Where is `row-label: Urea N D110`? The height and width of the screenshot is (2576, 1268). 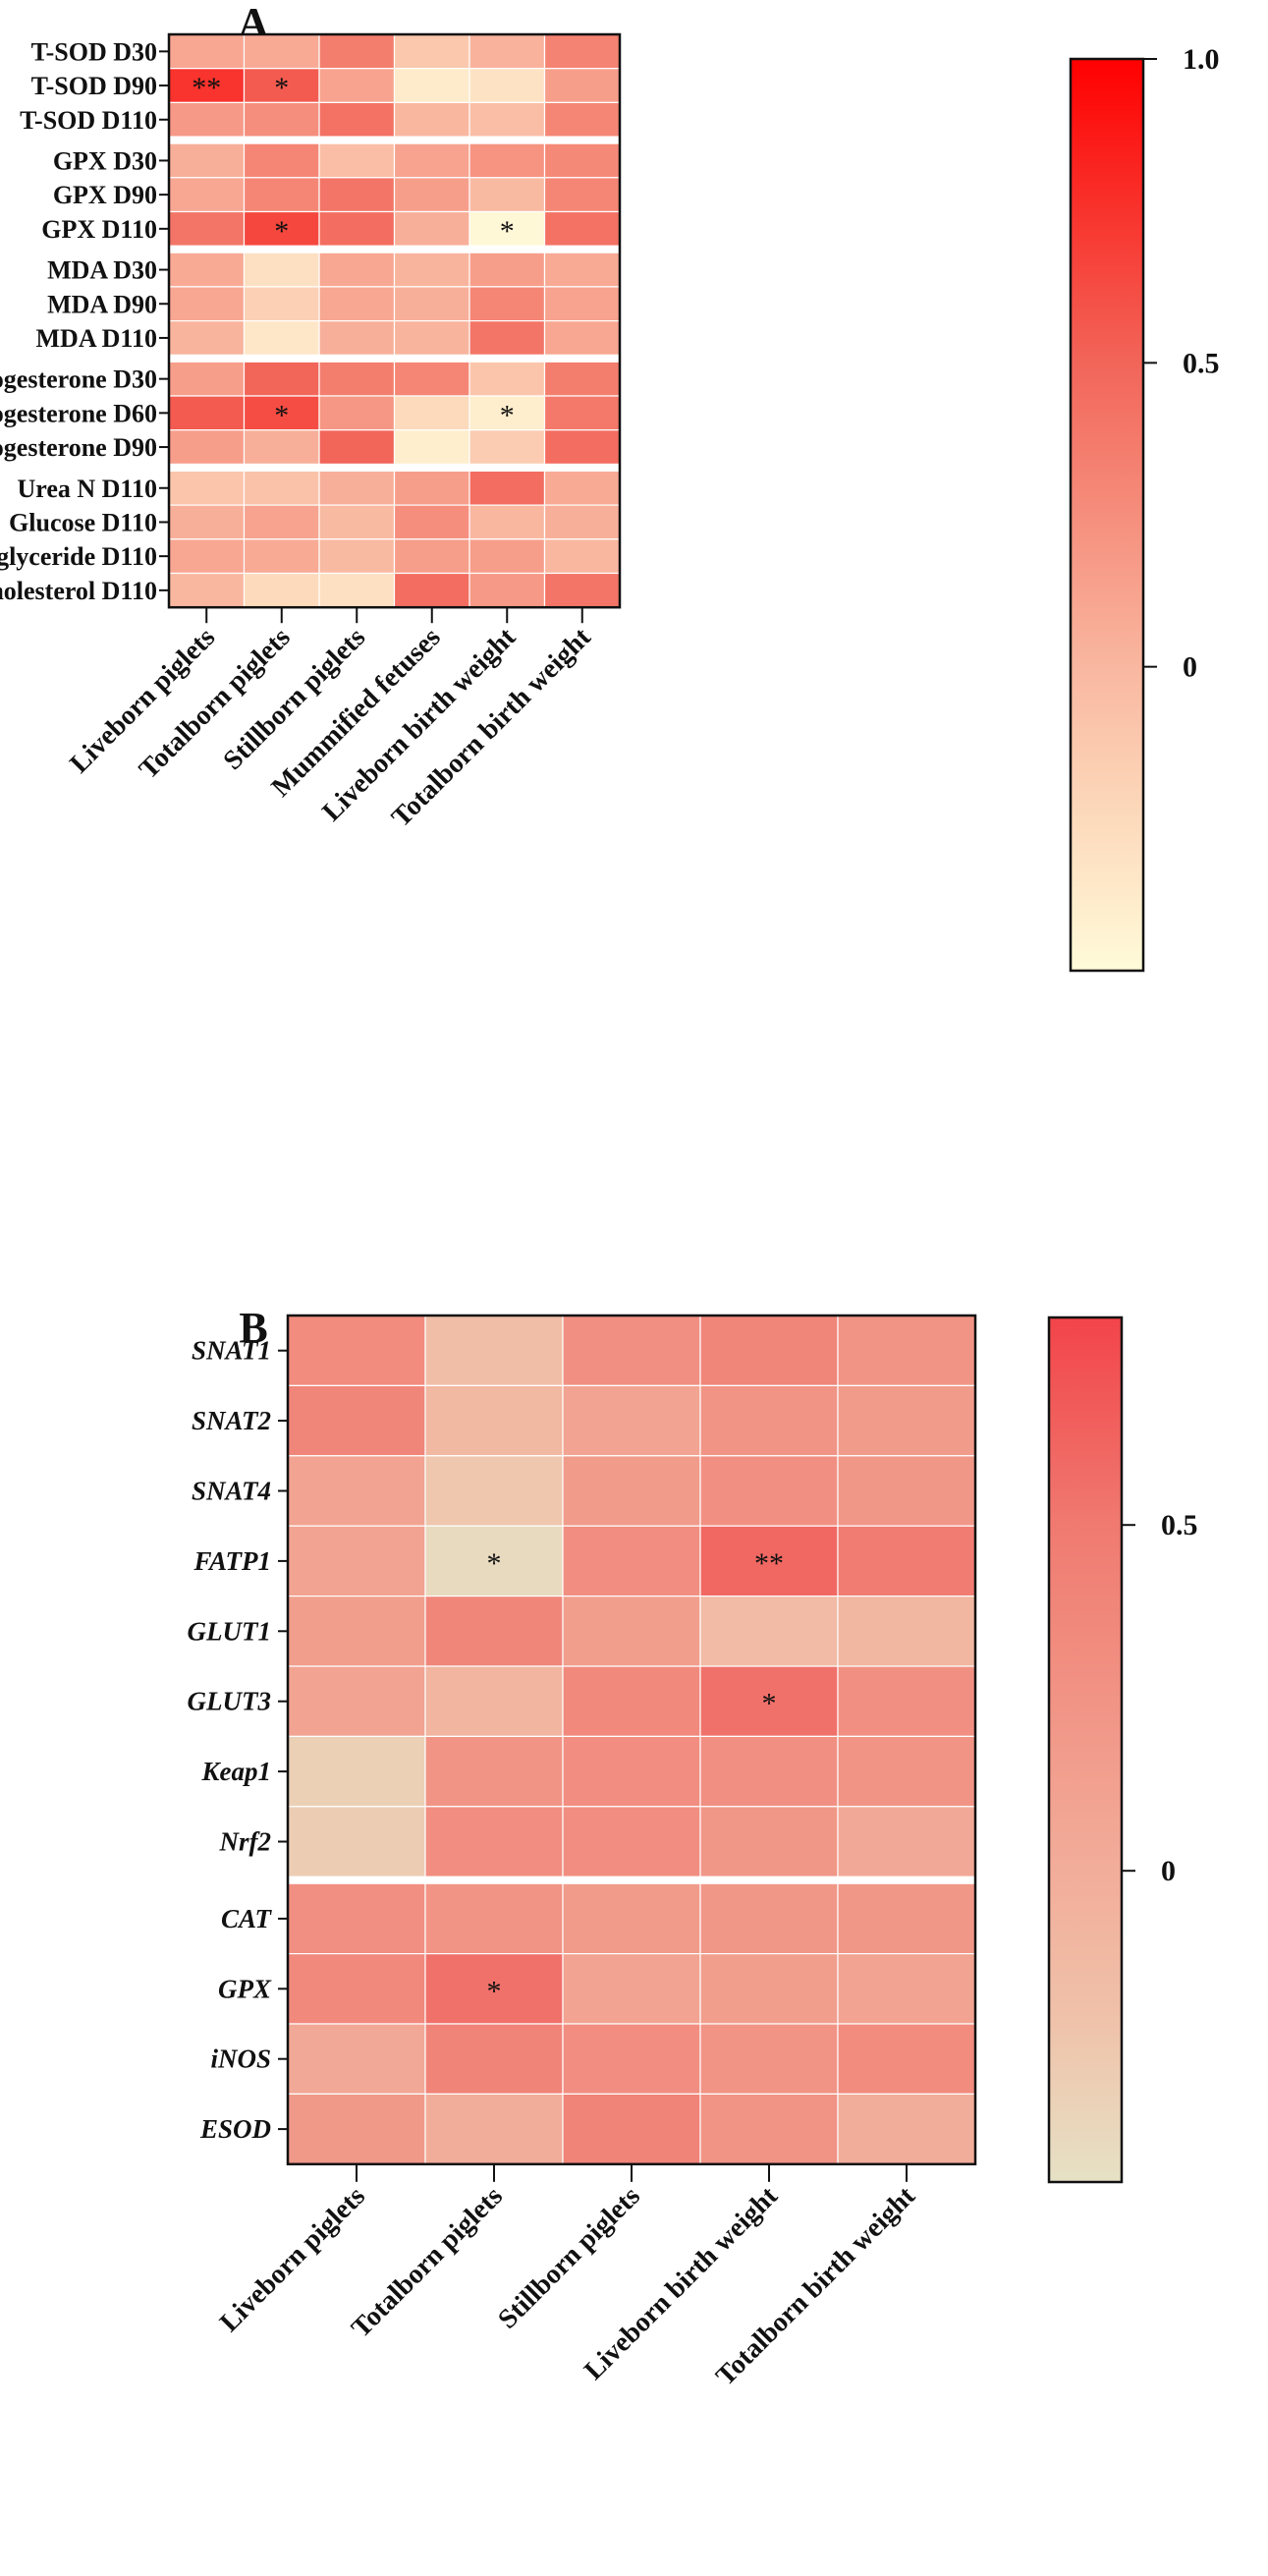 row-label: Urea N D110 is located at coordinates (87, 489).